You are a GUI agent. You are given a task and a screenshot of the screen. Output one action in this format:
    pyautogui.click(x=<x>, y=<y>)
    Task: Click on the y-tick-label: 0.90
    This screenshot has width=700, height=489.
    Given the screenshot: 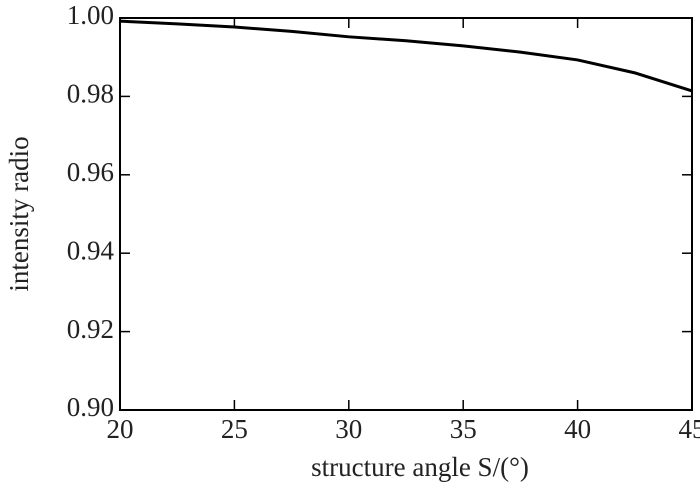 What is the action you would take?
    pyautogui.click(x=90, y=407)
    